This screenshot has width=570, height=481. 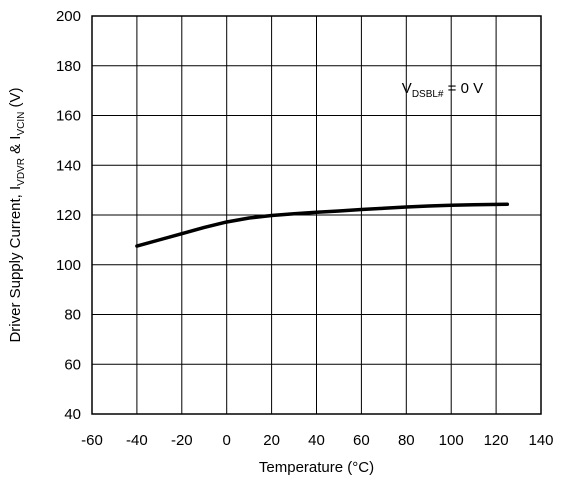 What do you see at coordinates (68, 265) in the screenshot?
I see `y-tick-label: 100` at bounding box center [68, 265].